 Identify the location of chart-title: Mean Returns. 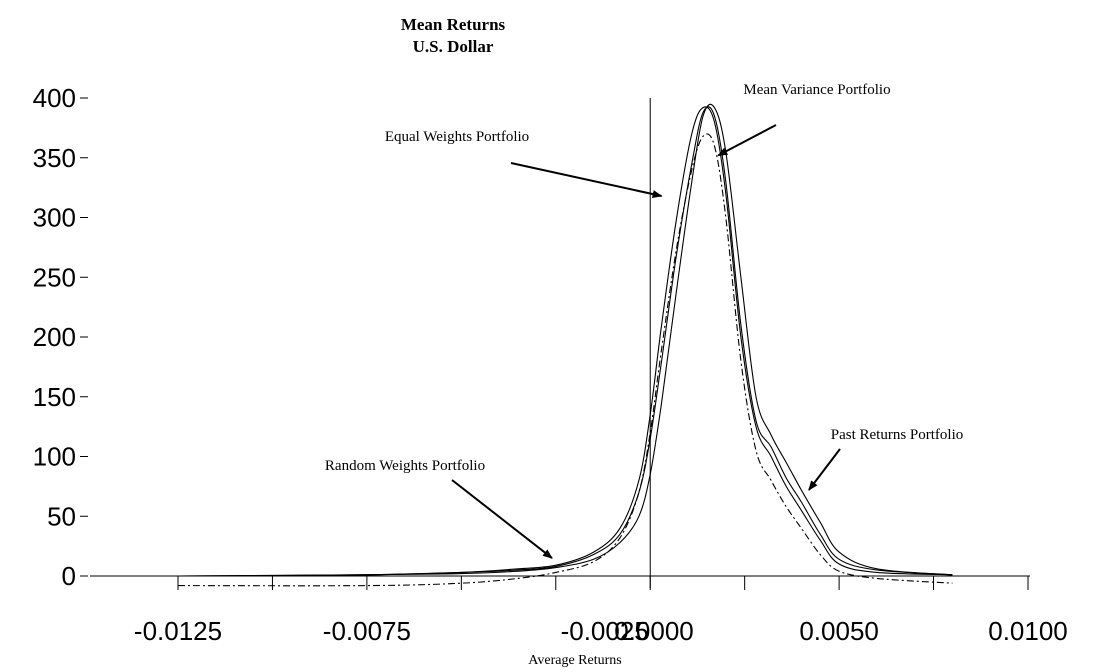
(453, 24).